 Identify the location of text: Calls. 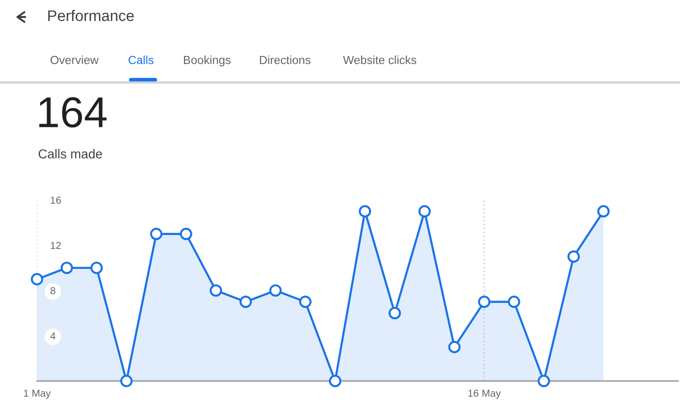
(141, 60).